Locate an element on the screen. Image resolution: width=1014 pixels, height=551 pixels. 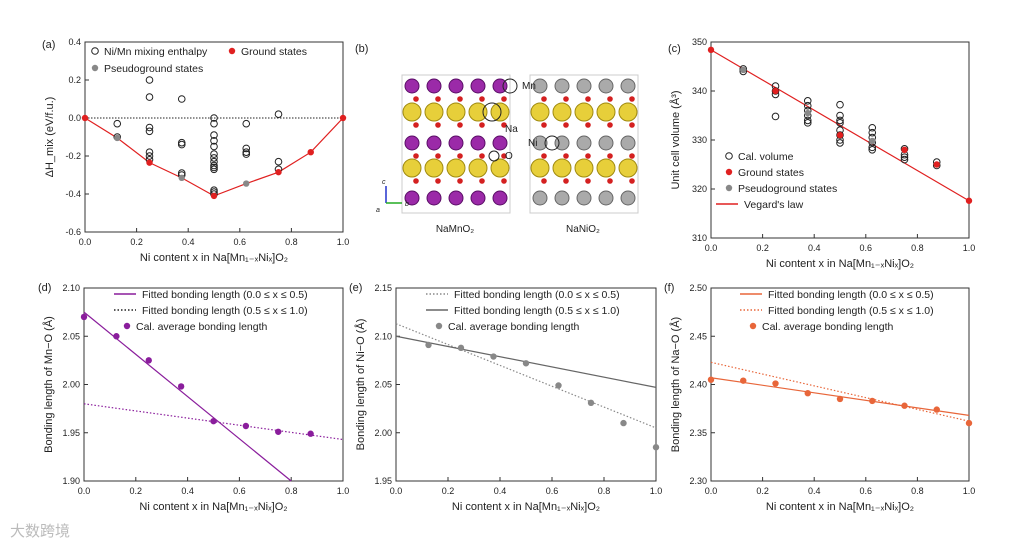
legend-label: Cal. average bonding length is located at coordinates (514, 327).